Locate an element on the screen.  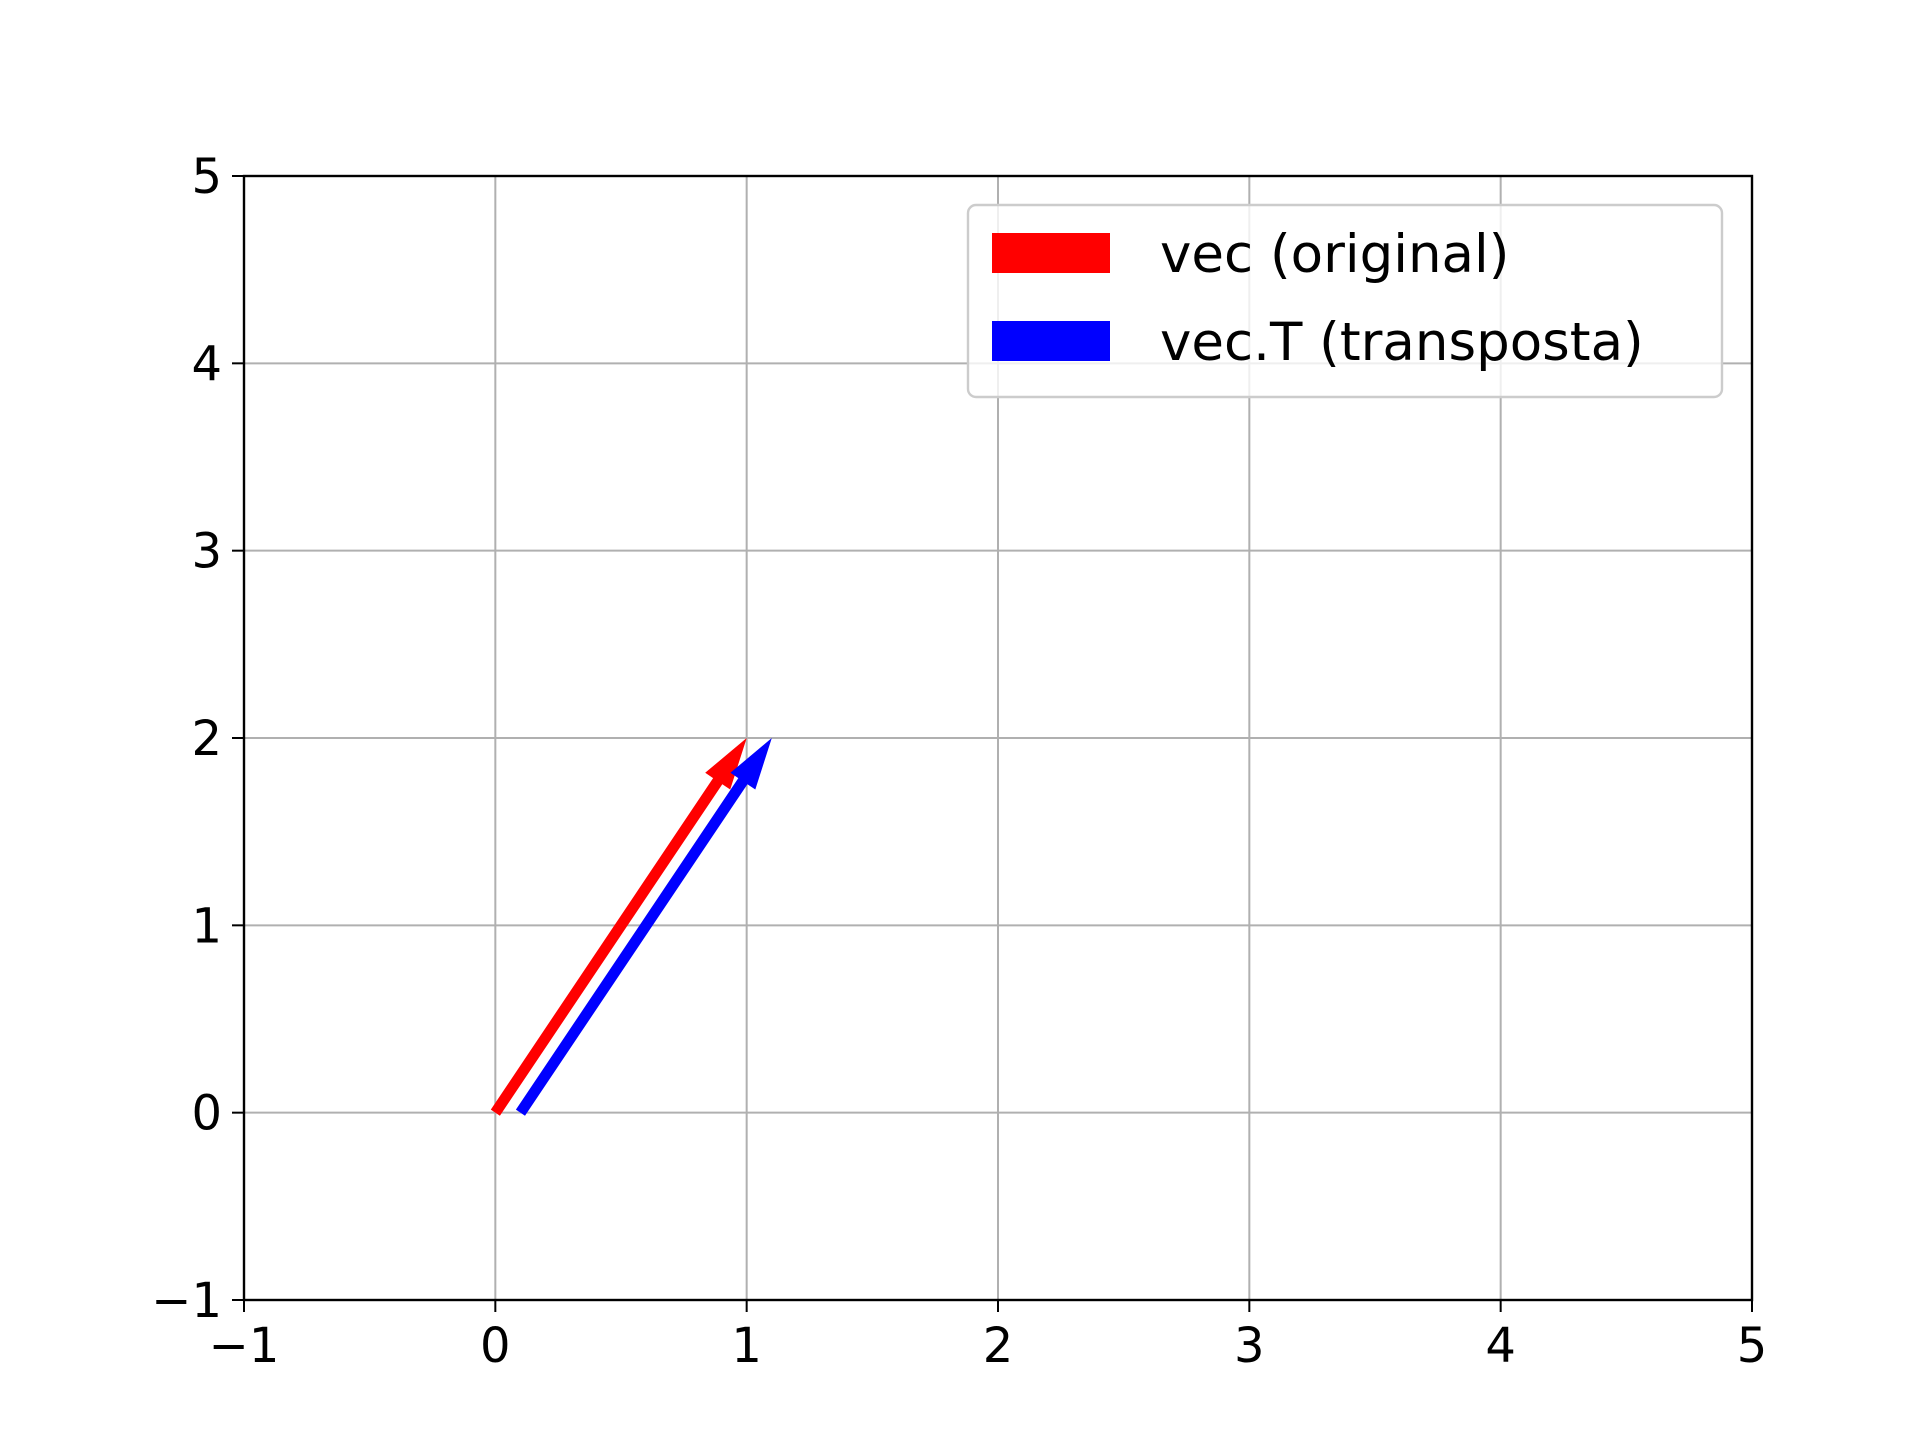
legend: vec (original) vec.T (transposta) is located at coordinates (1345, 301).